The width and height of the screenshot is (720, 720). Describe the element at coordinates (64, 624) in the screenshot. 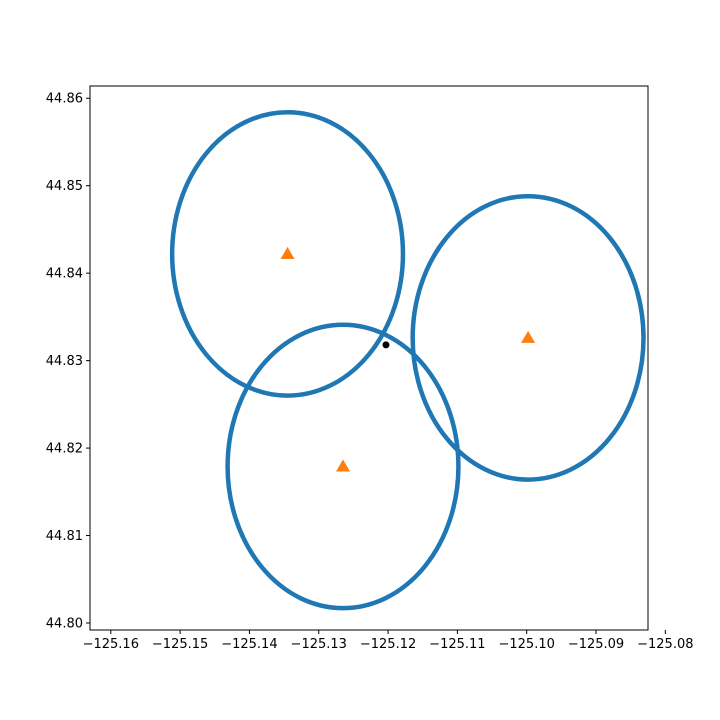

I see `y-tick-label: 44.80` at that location.